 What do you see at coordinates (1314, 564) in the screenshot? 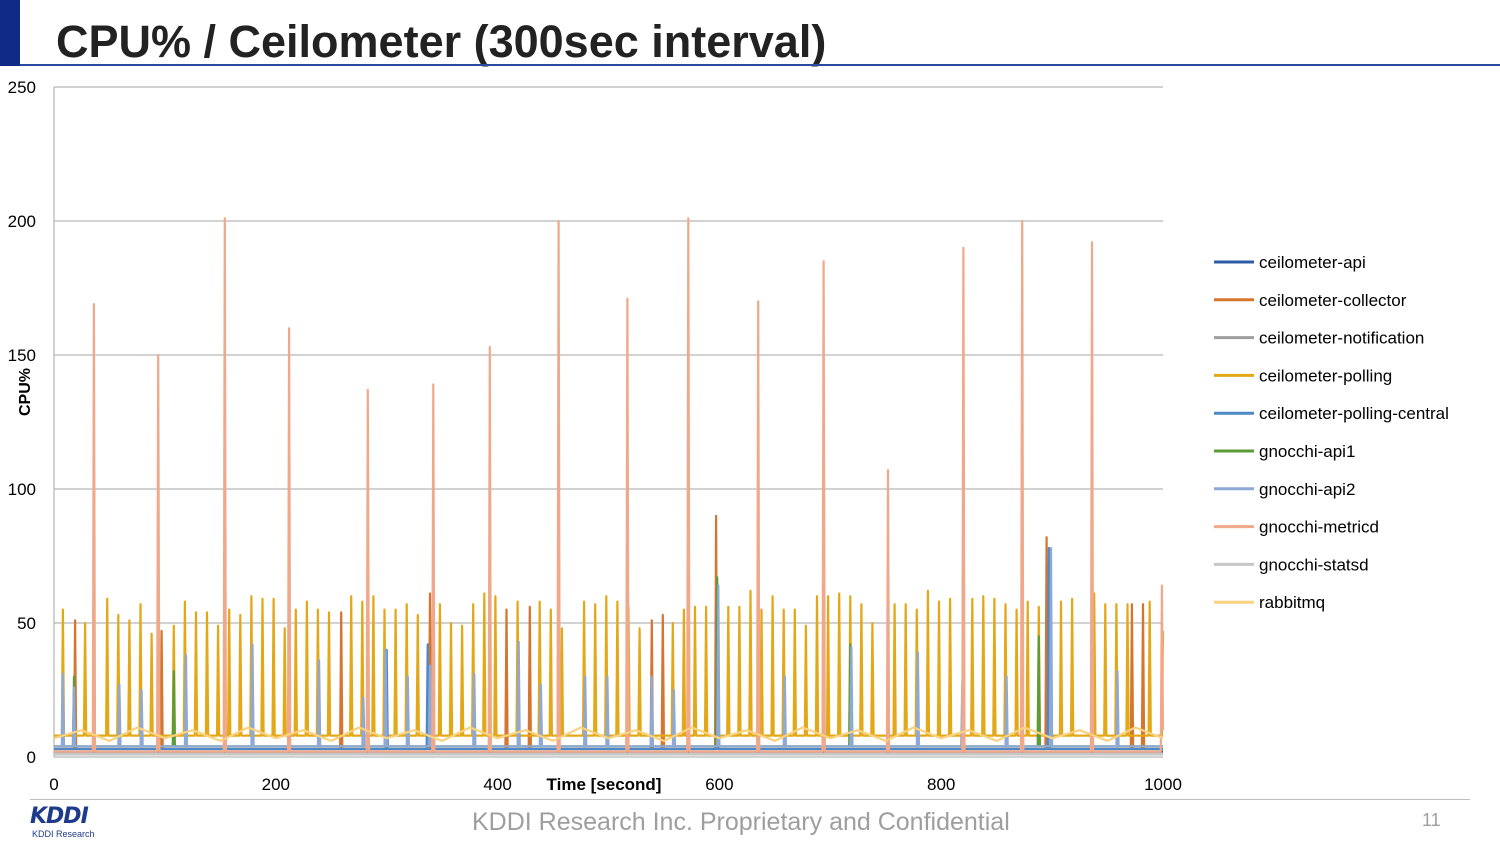
I see `legend-label-gnocchi-statsd: gnocchi-statsd` at bounding box center [1314, 564].